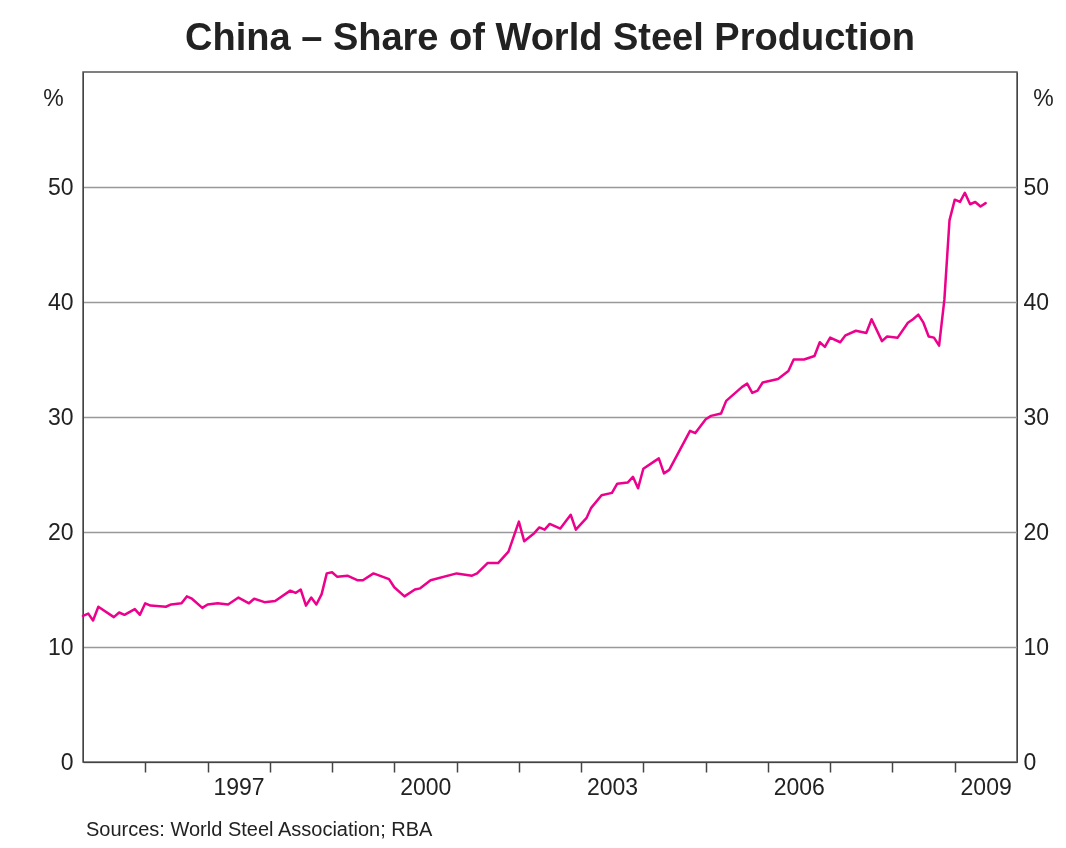  I want to click on x-tick-label: 2009, so click(986, 786).